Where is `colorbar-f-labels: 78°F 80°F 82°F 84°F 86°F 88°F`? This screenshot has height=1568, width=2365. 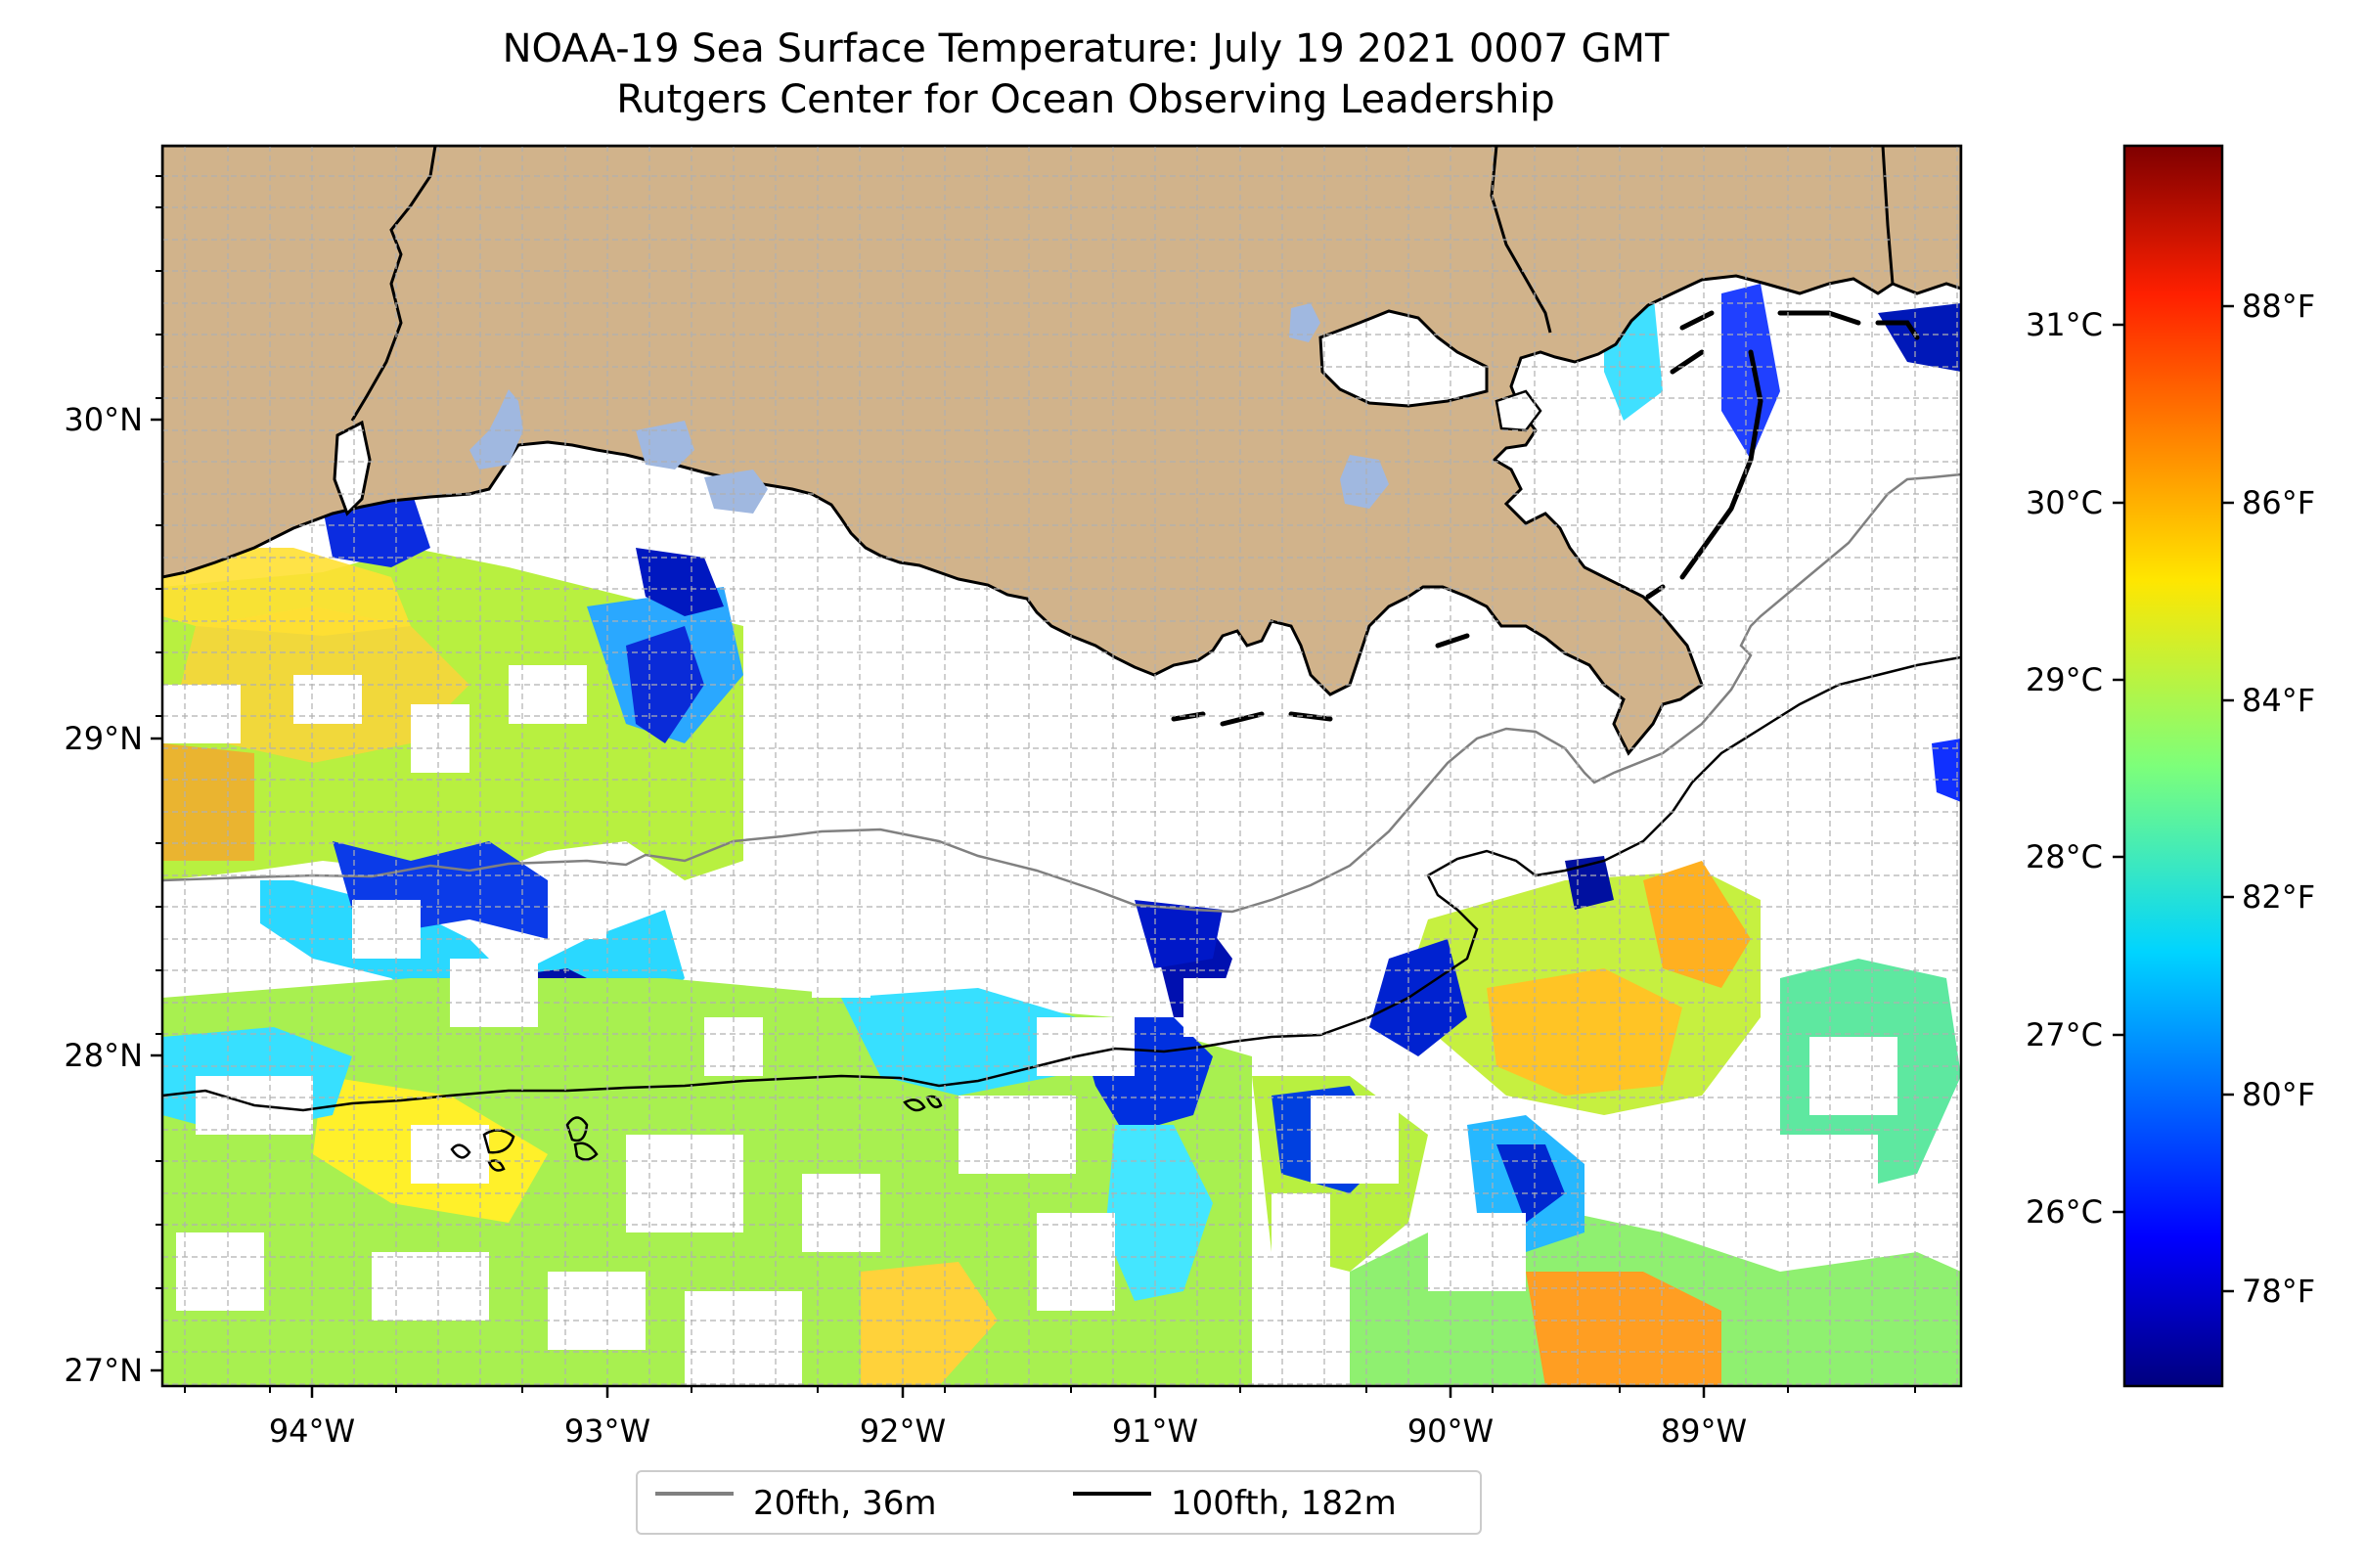
colorbar-f-labels: 78°F 80°F 82°F 84°F 86°F 88°F is located at coordinates (2278, 799).